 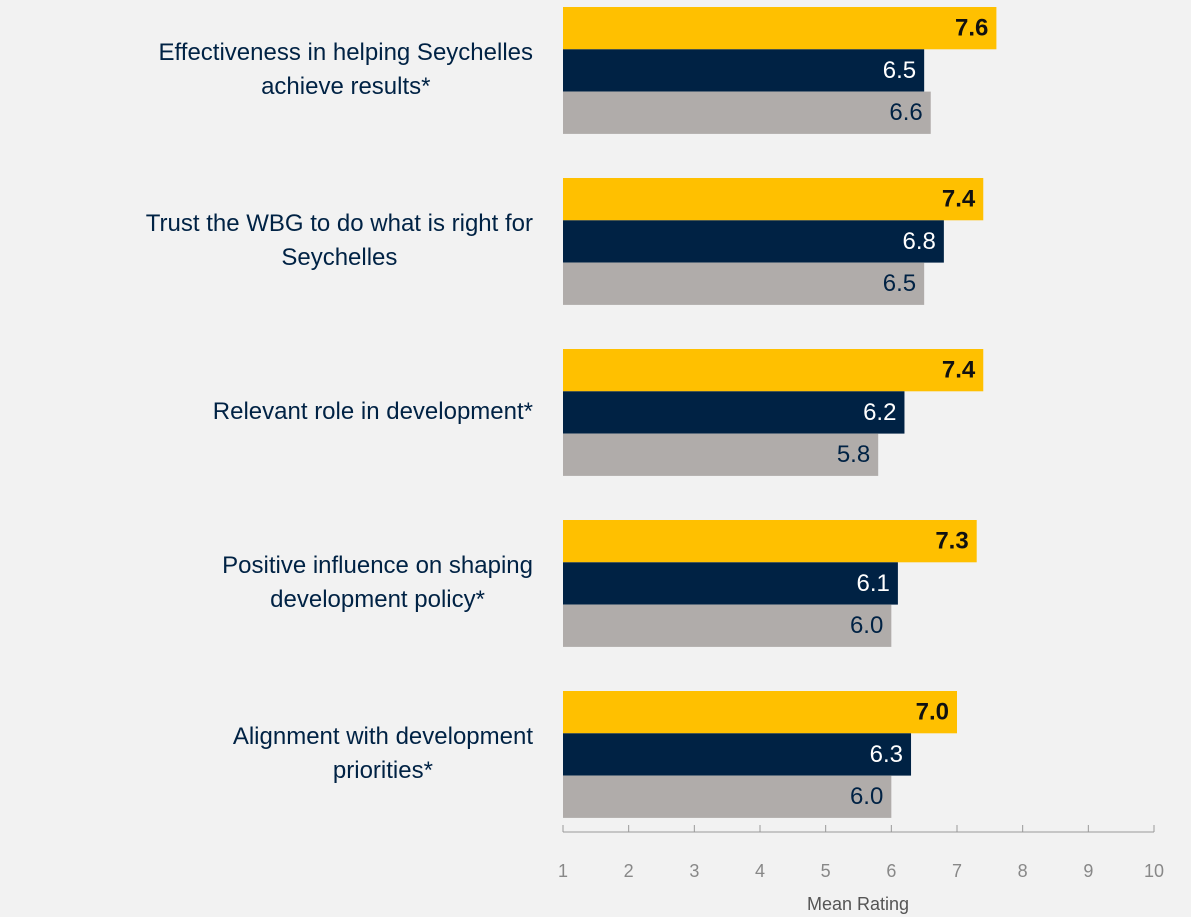 I want to click on x-tick-label: 7, so click(x=957, y=871).